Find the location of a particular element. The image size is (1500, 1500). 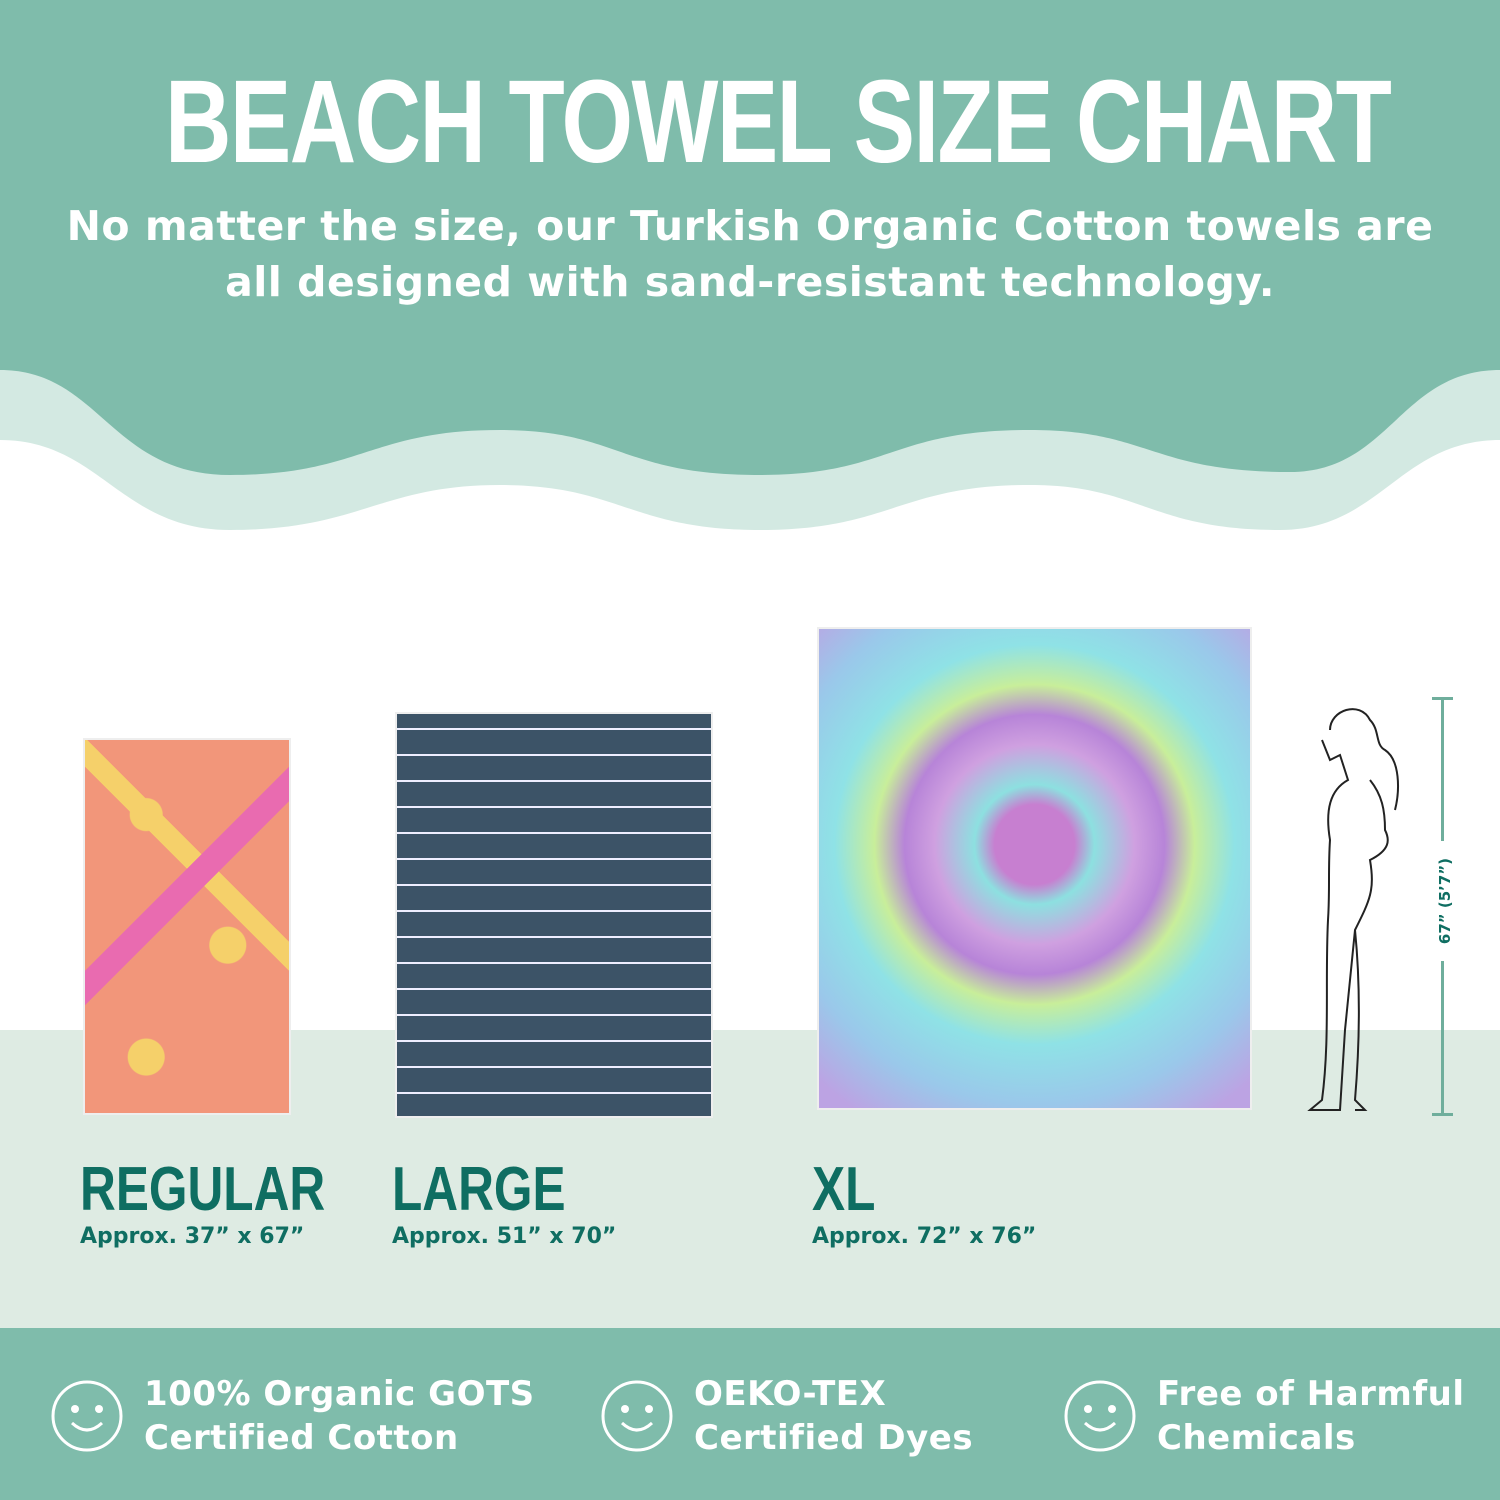

measure-cap-top is located at coordinates (1442, 698).